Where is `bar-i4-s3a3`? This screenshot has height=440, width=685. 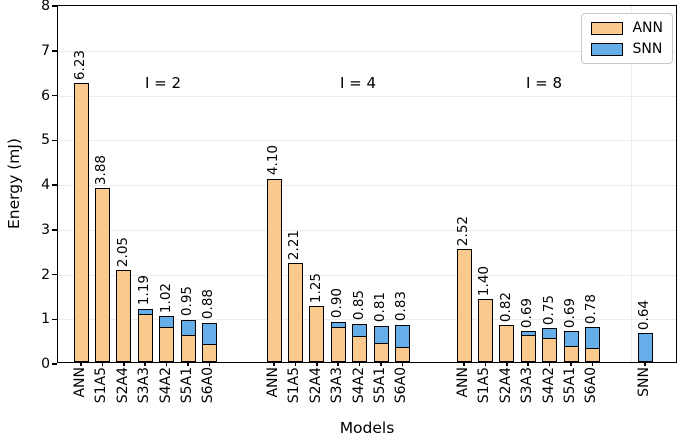
bar-i4-s3a3 is located at coordinates (338, 341).